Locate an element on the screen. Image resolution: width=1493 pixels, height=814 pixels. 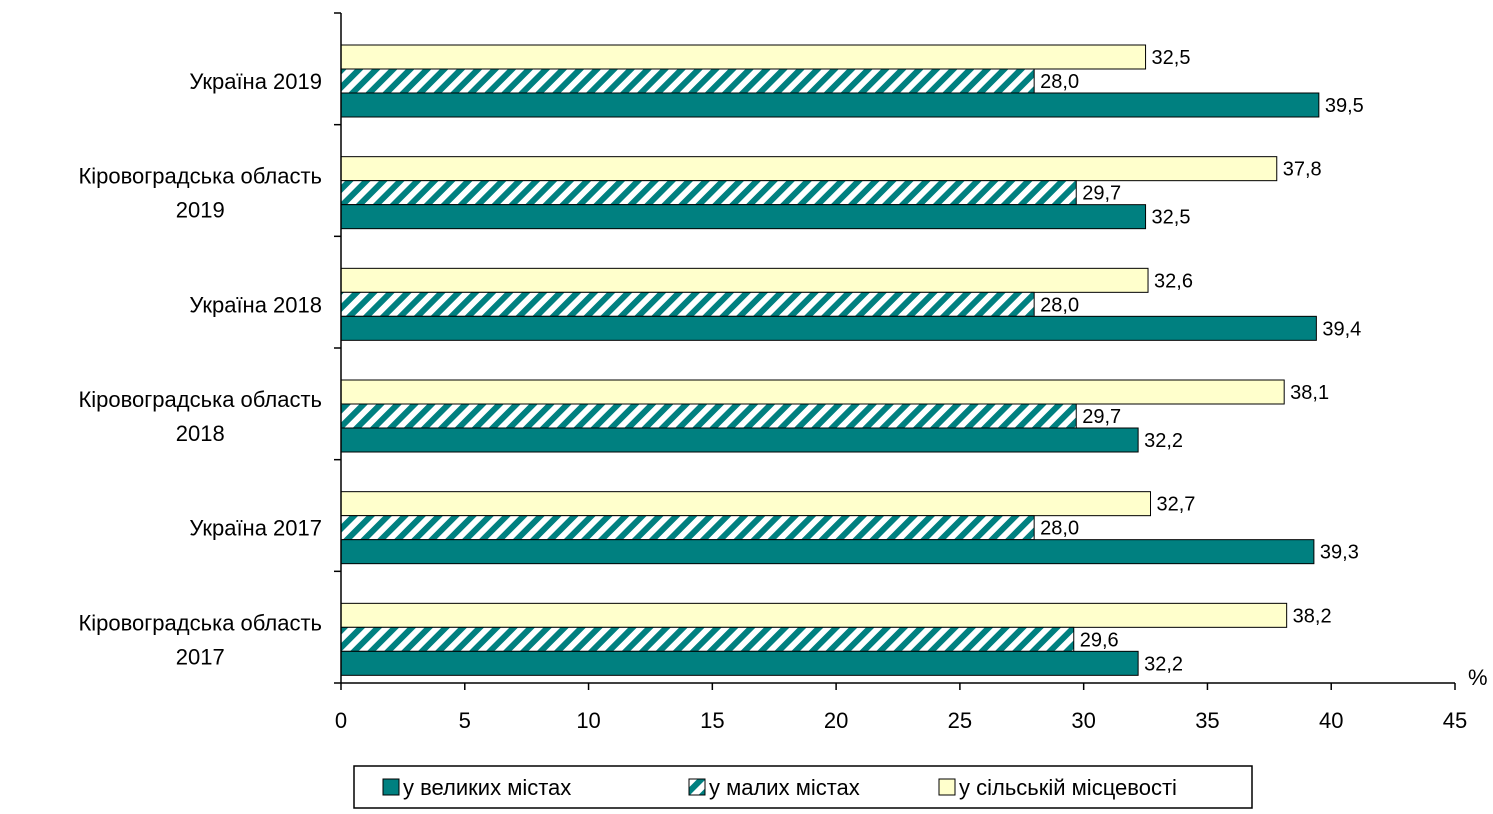
bar-series2-cat6 is located at coordinates (707, 639).